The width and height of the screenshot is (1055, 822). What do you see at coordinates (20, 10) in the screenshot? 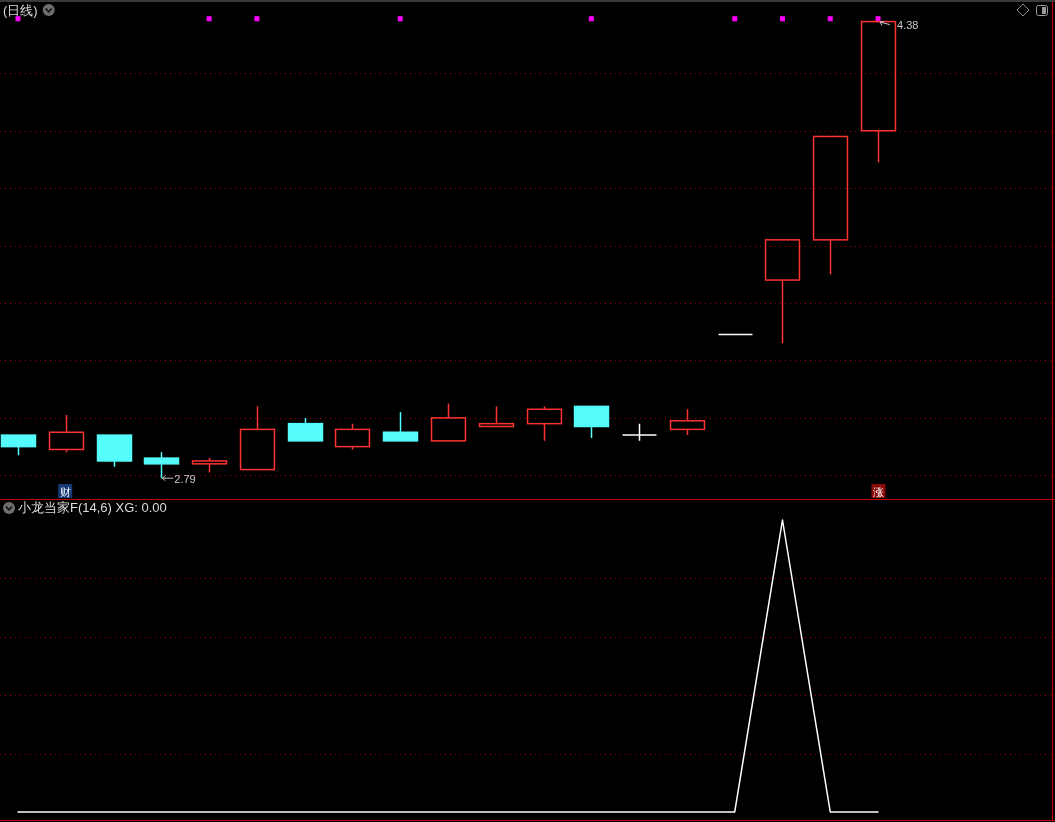
I see `chart-title: (日线)` at bounding box center [20, 10].